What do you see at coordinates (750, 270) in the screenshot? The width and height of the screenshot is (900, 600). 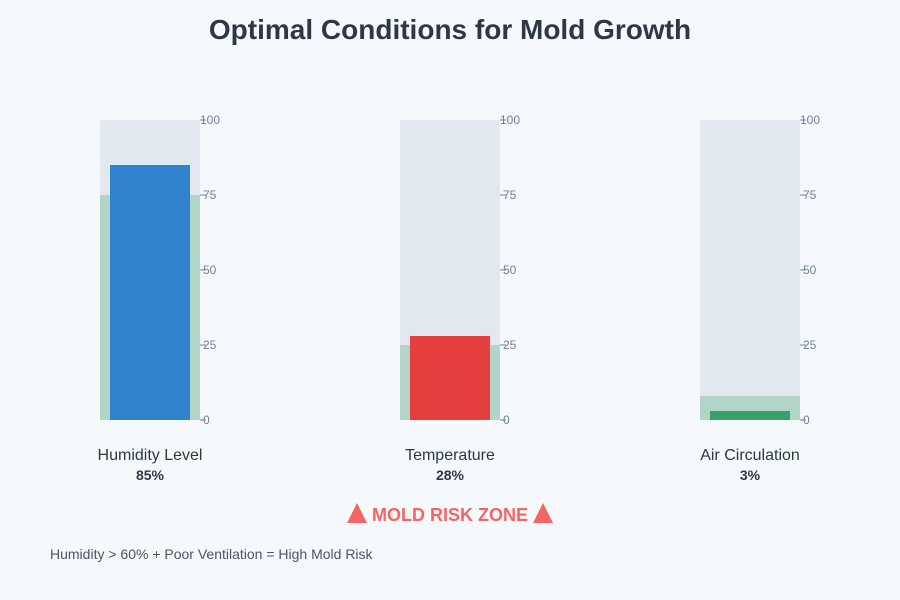 I see `gauge-track` at bounding box center [750, 270].